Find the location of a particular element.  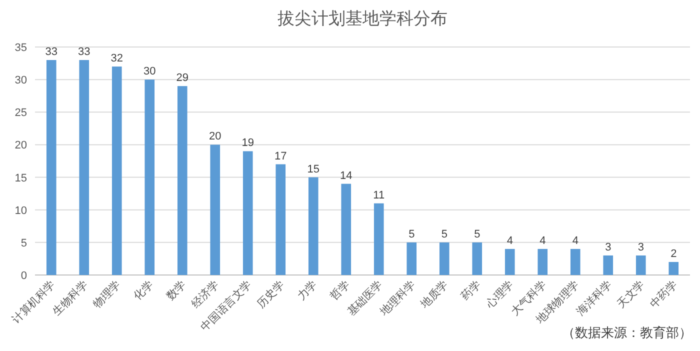

x-tick-label: 化学 is located at coordinates (144, 290).